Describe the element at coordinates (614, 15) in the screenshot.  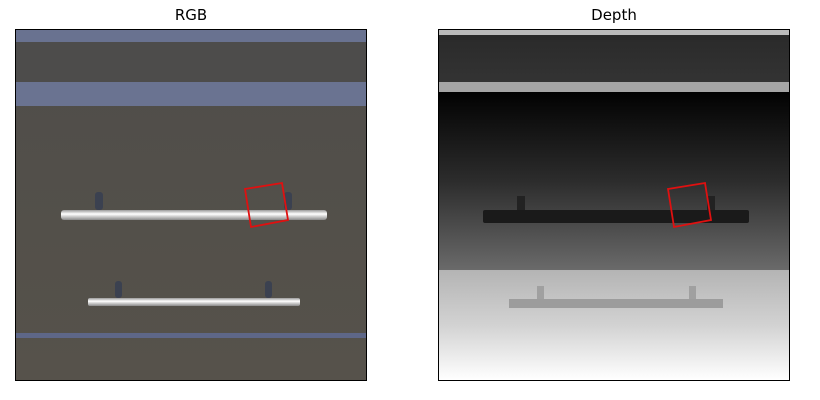
I see `depth-panel-title: Depth` at that location.